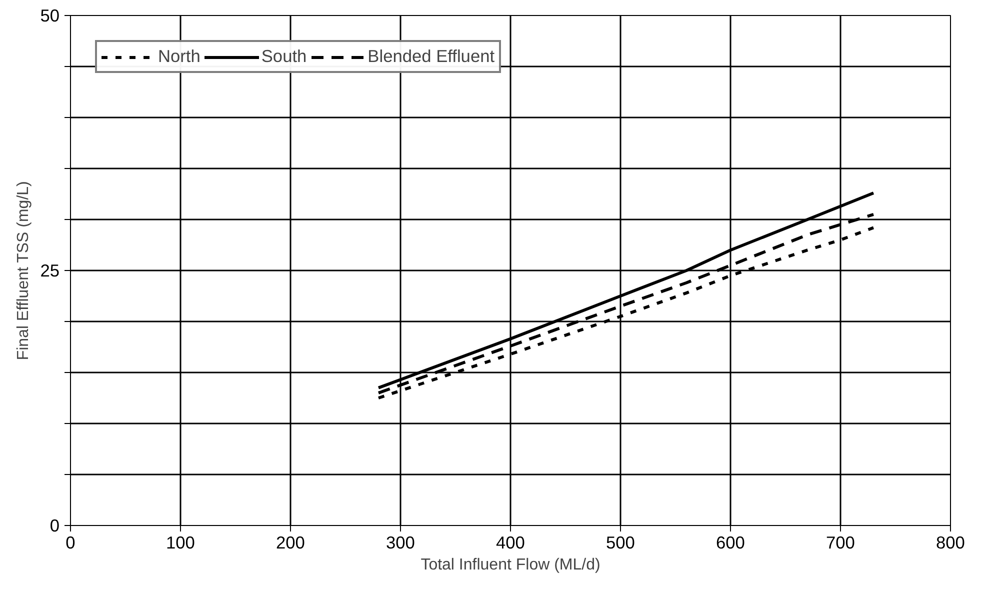  I want to click on x-tick-label: 600, so click(730, 542).